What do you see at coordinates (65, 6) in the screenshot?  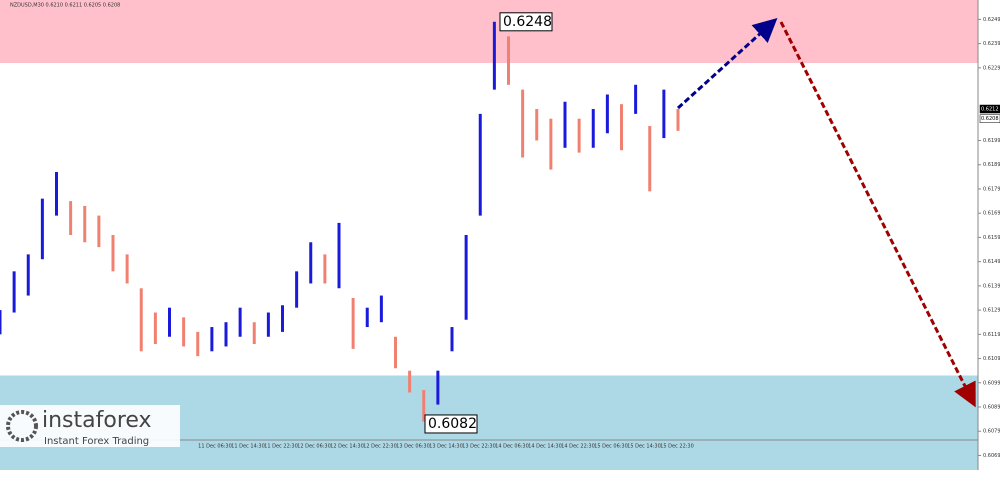 I see `chart-title: NZDUSD,M30 0.6210 0.6211 0.6205 0.6208` at bounding box center [65, 6].